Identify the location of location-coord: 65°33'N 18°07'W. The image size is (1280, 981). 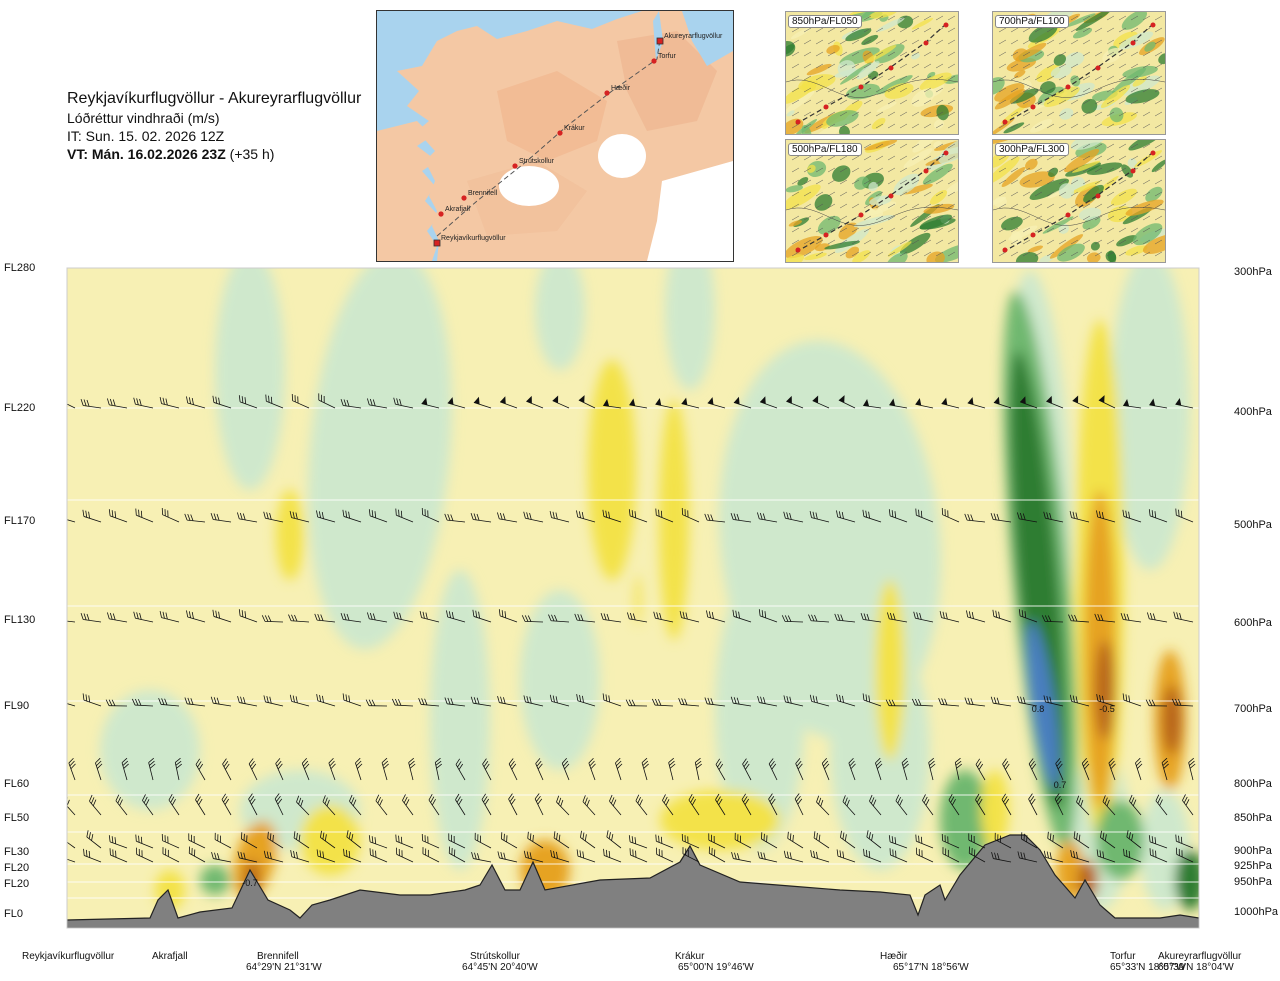
(1148, 967).